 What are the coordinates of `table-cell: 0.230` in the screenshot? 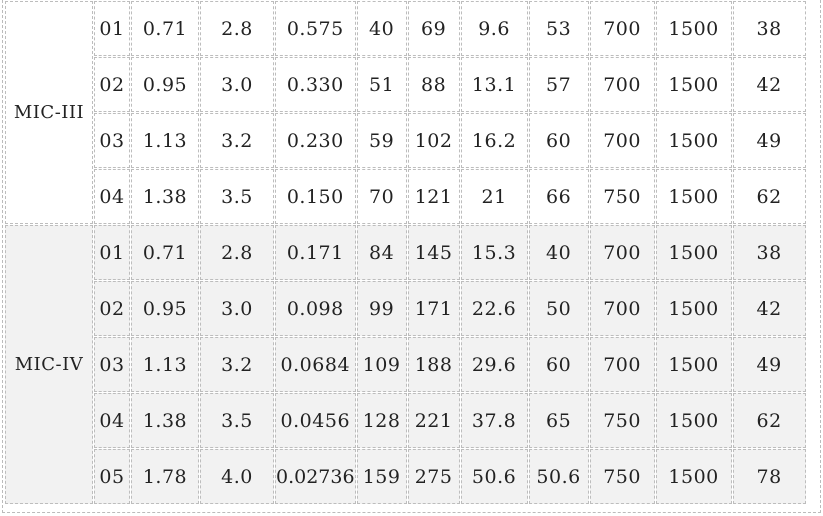 It's located at (315, 140).